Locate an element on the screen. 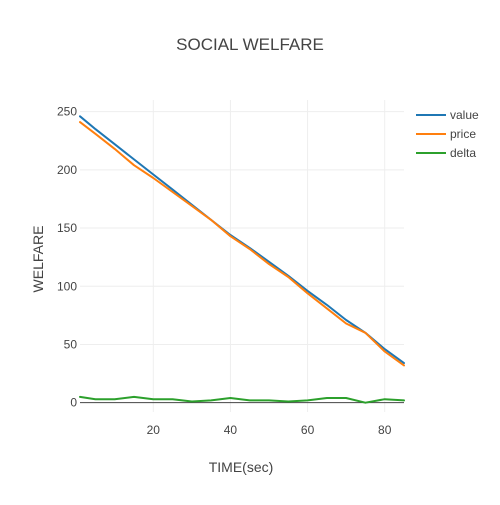  series-line-delta is located at coordinates (242, 399).